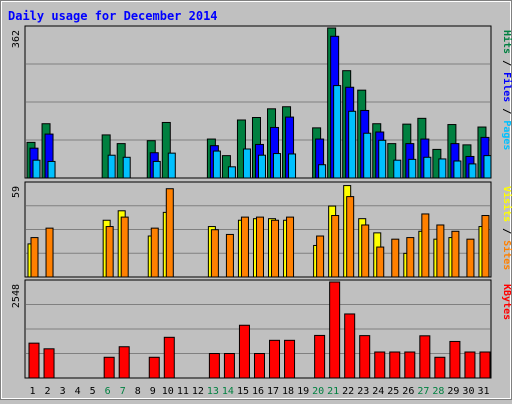 The height and width of the screenshot is (404, 512). Describe the element at coordinates (348, 391) in the screenshot. I see `x-tick-label-day-22: 22` at that location.